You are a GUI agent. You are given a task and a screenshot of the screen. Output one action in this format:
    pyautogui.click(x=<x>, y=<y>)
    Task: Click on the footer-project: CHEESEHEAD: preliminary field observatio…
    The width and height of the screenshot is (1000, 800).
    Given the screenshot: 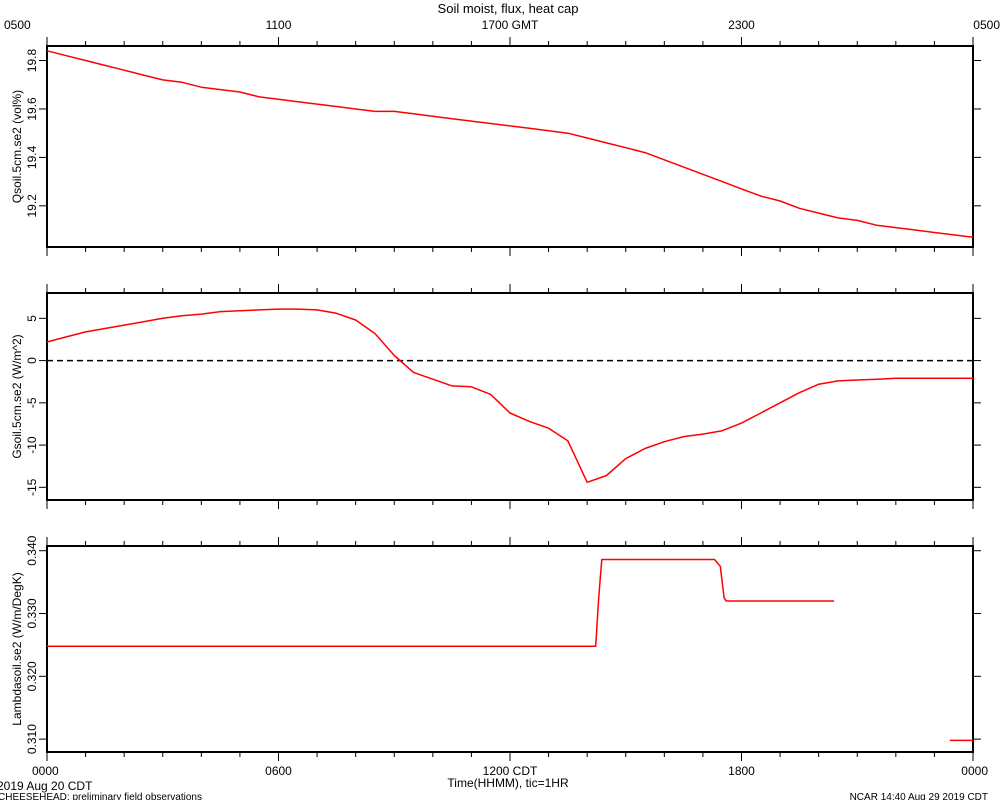 What is the action you would take?
    pyautogui.click(x=101, y=796)
    